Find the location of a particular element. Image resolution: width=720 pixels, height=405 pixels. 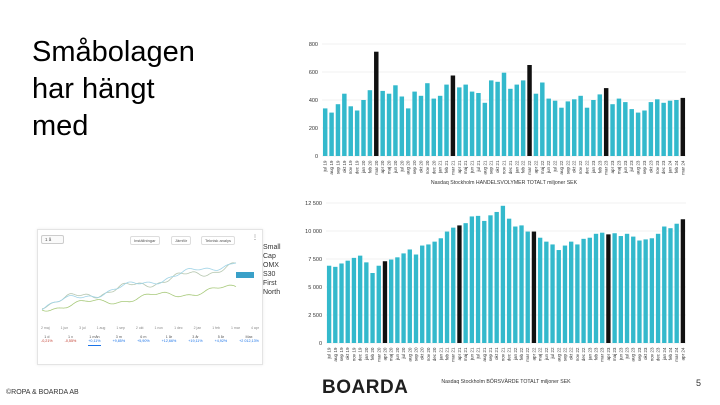

period-value: -0,55% is located at coordinates (70, 341).